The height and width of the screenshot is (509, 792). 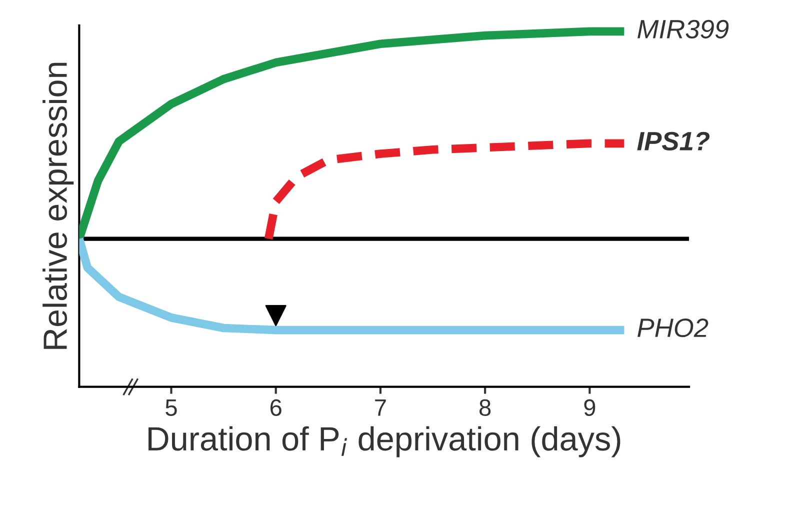 I want to click on series-label: PHO2, so click(x=673, y=328).